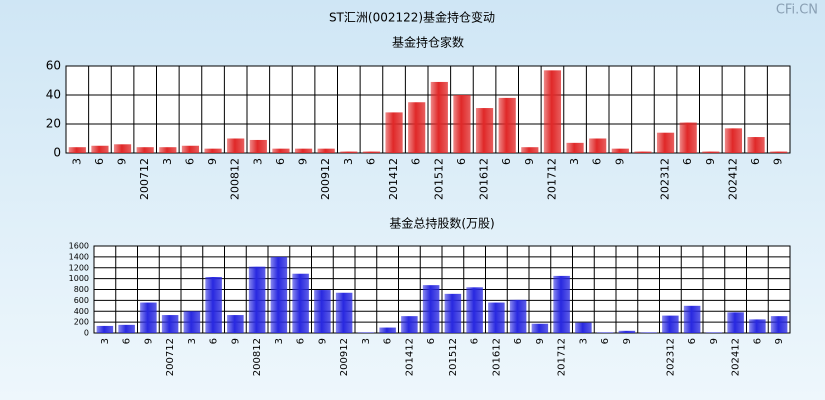  I want to click on x-tick-label: 201612, so click(484, 179).